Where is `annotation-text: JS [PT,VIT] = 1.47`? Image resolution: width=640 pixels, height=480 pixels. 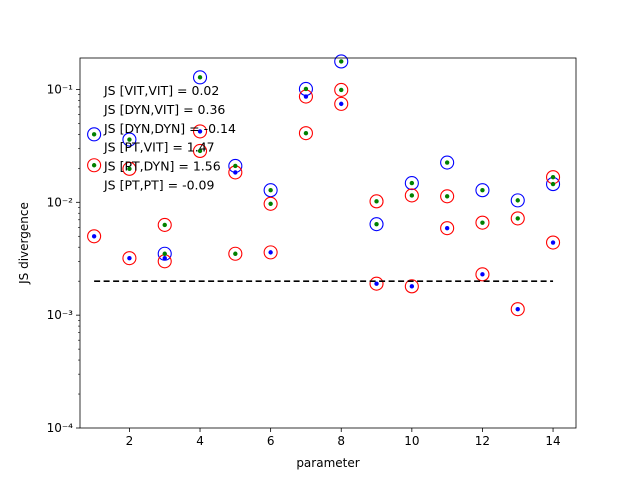 annotation-text: JS [PT,VIT] = 1.47 is located at coordinates (159, 147).